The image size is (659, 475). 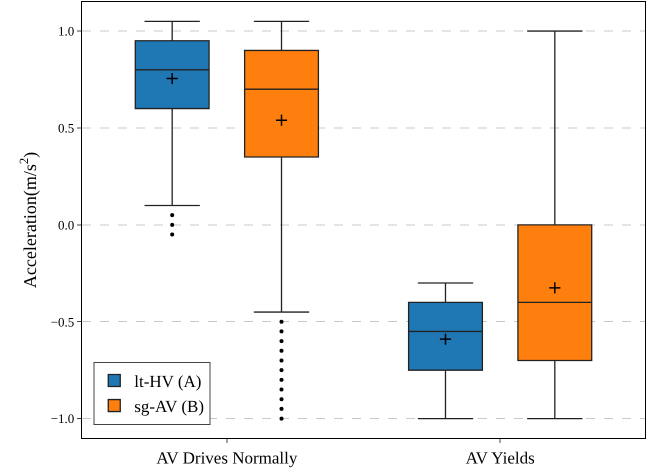 What do you see at coordinates (66, 224) in the screenshot?
I see `y-tick-label: 0.0` at bounding box center [66, 224].